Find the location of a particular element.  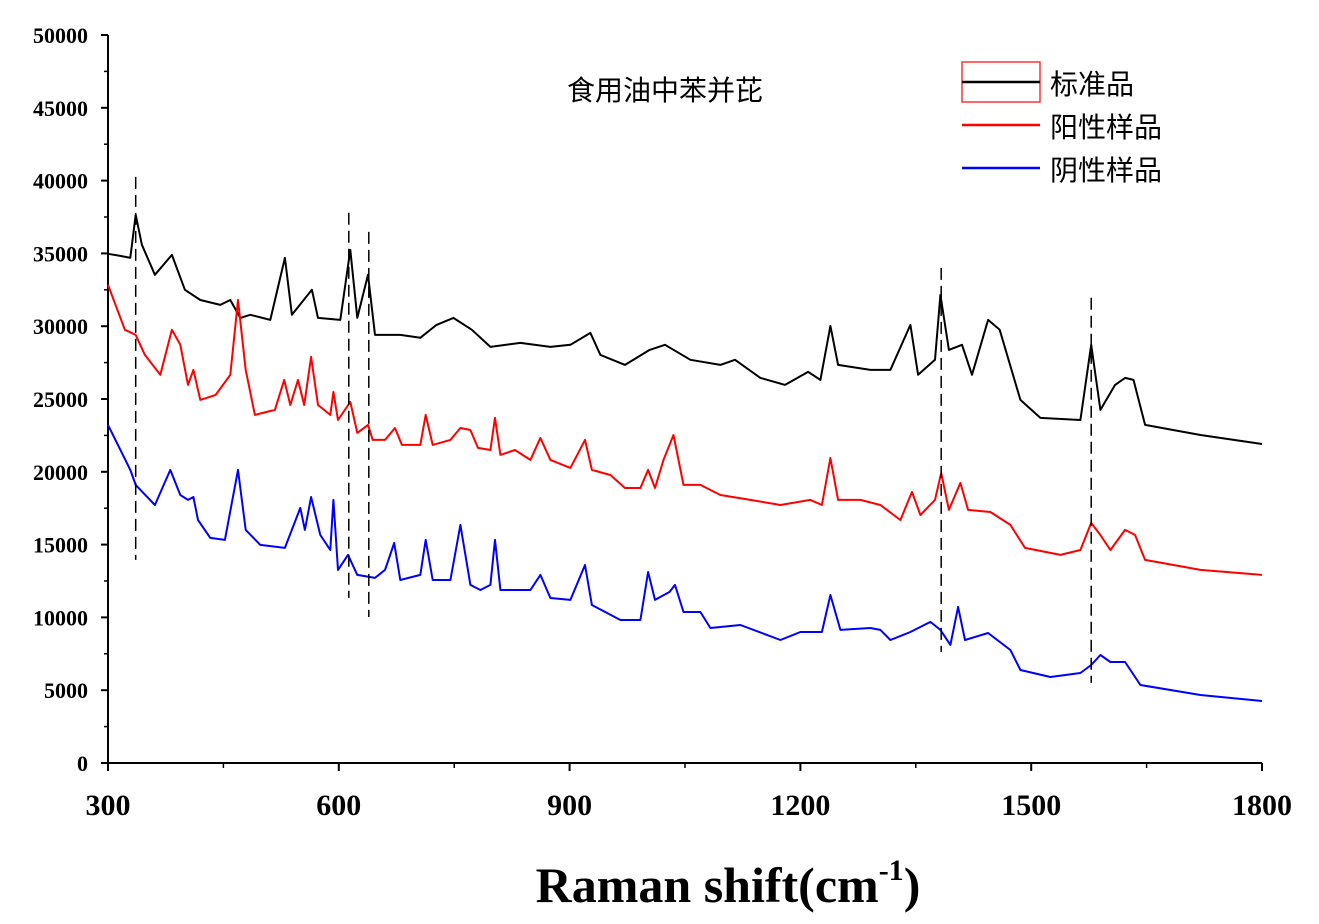

y-tick-label: 5000 is located at coordinates (66, 690).